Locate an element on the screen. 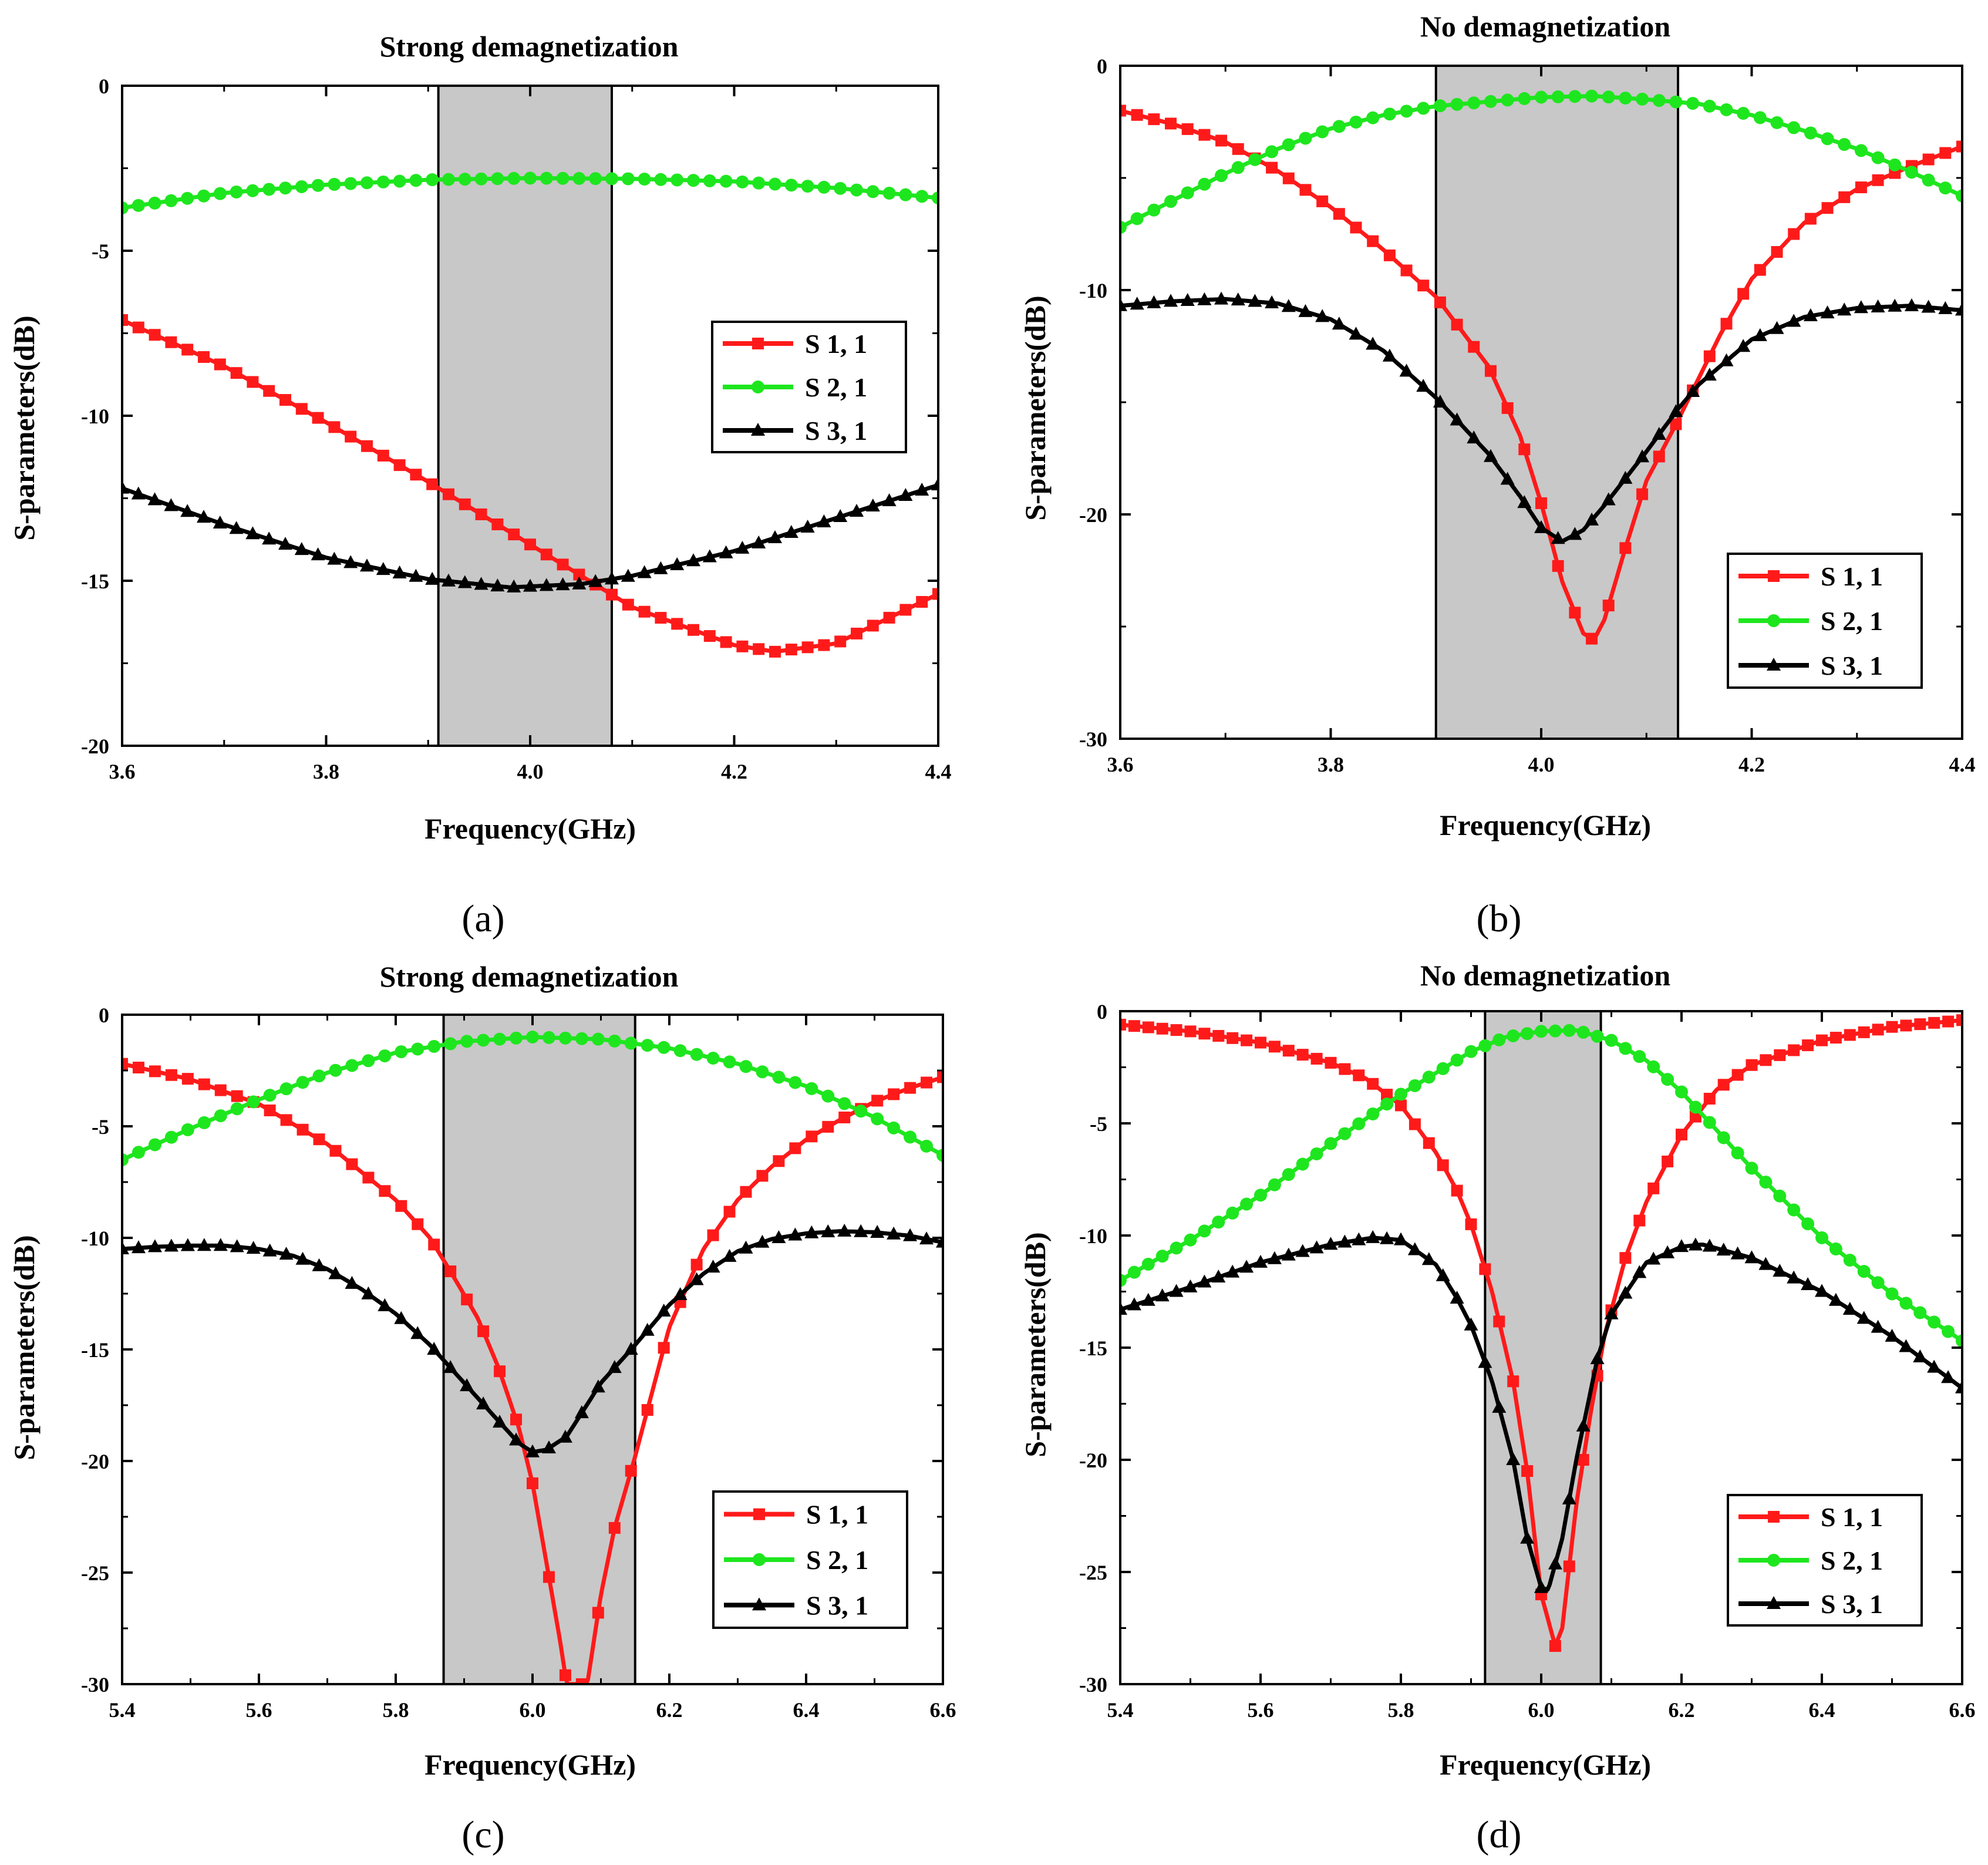 This screenshot has height=1865, width=1988. y-tick-label: -10 is located at coordinates (1093, 290).